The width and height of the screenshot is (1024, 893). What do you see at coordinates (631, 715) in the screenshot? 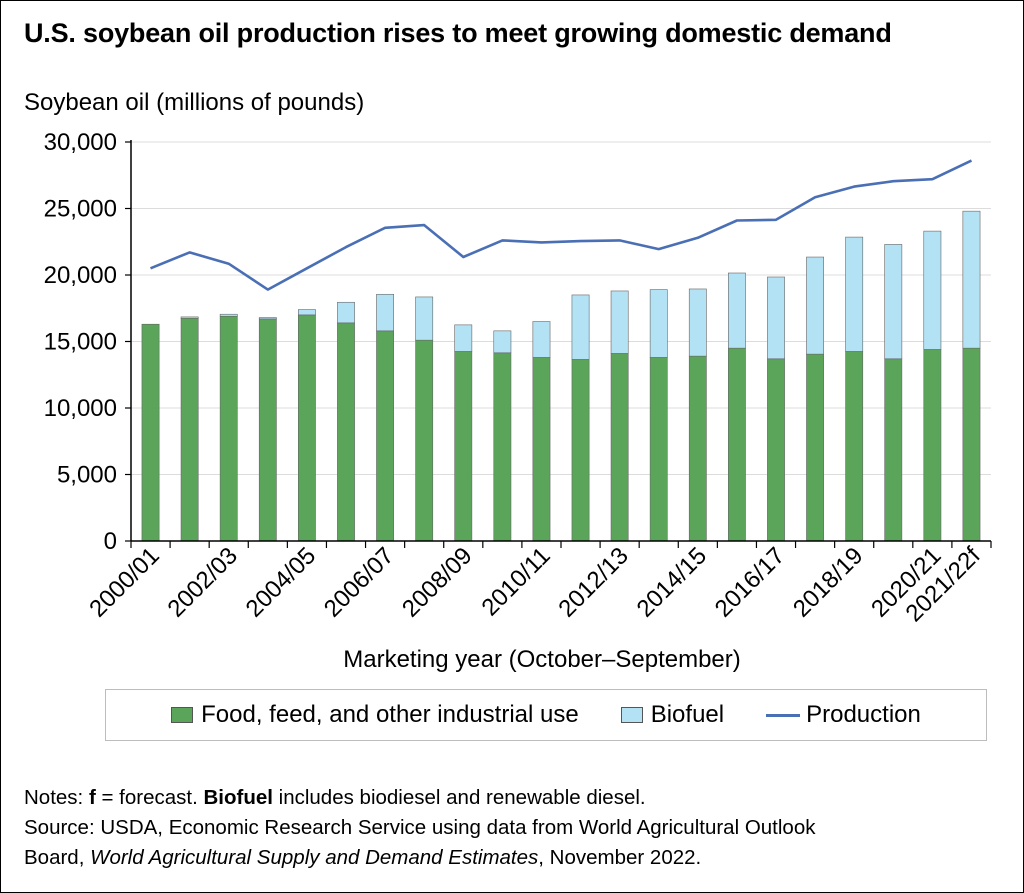
I see `legend-swatch-biofuel` at bounding box center [631, 715].